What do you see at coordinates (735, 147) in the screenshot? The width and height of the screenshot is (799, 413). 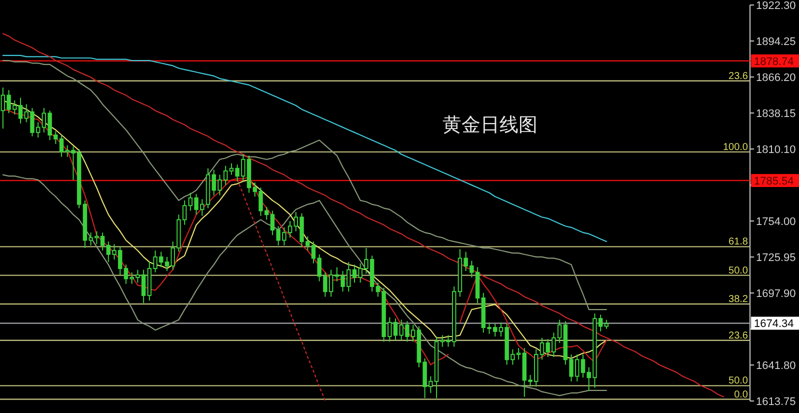 I see `annotation: 100.0` at bounding box center [735, 147].